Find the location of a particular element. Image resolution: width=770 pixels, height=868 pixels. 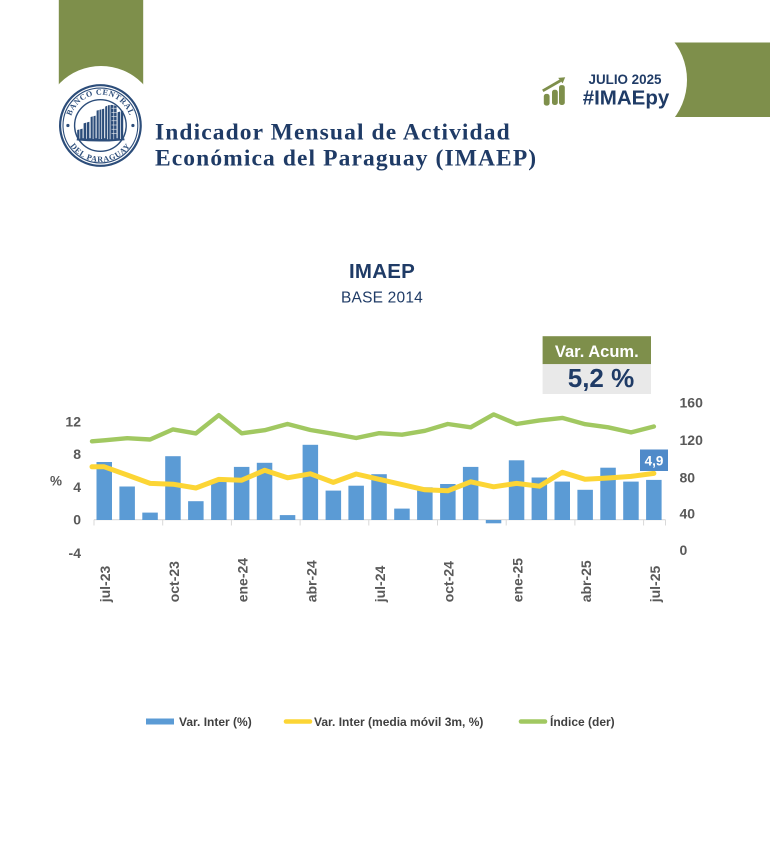

svg-text: Económica del Paraguay (IMAEP) is located at coordinates (346, 159).